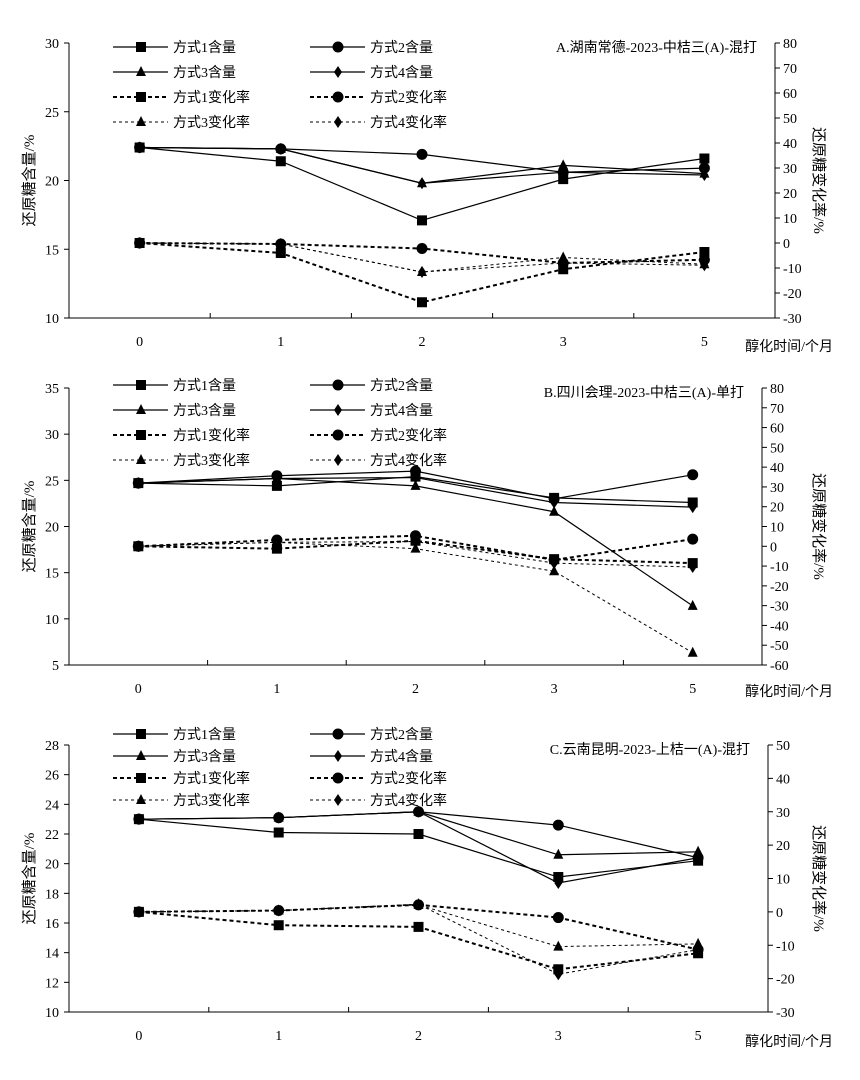  I want to click on legend-label: 方式4变化率, so click(408, 460).